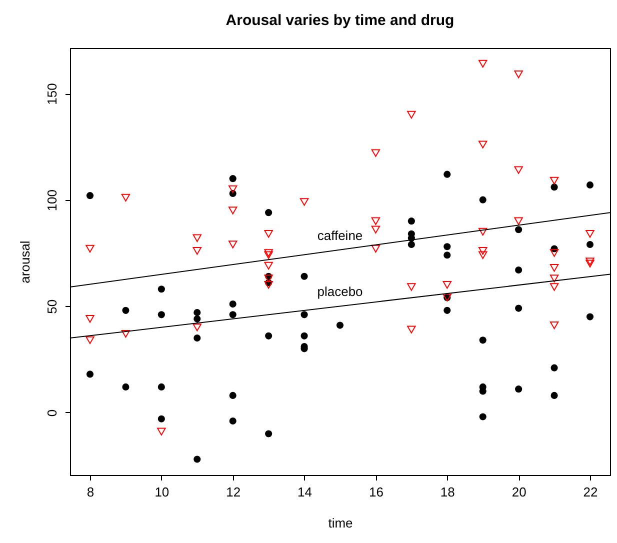 This screenshot has width=617, height=543. I want to click on x-tick-label: 12, so click(233, 492).